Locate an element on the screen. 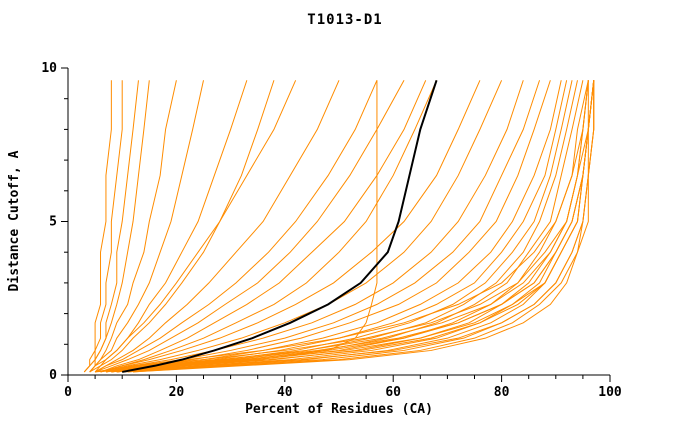 The image size is (680, 440). y-tick-label: 5 is located at coordinates (53, 222).